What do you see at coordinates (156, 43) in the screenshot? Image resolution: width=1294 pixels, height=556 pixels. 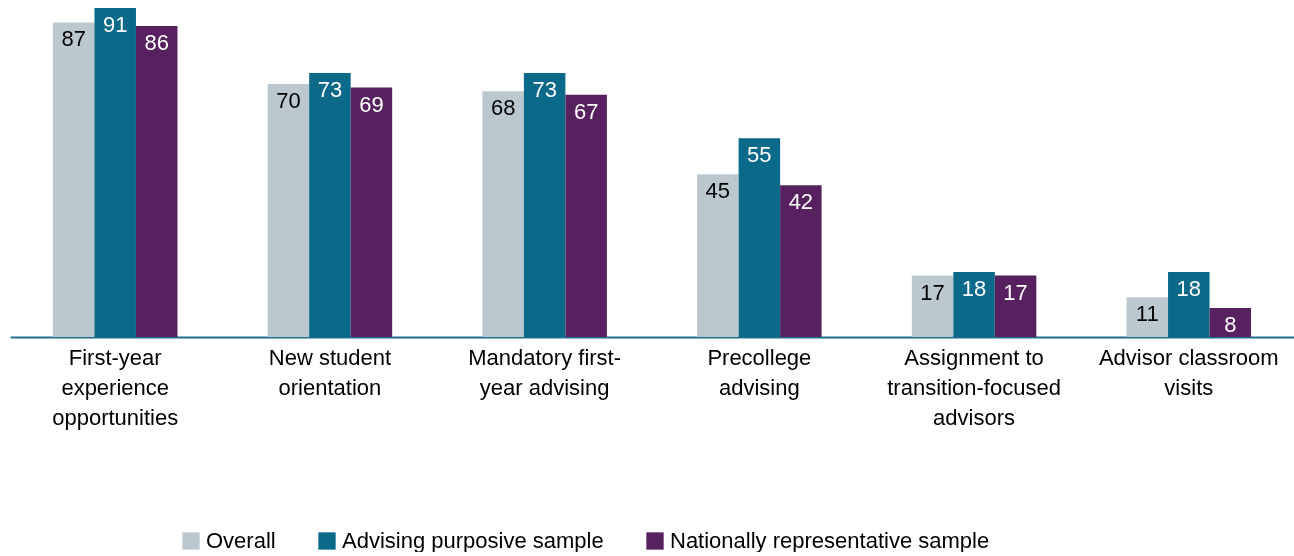 I see `data-label: 86` at bounding box center [156, 43].